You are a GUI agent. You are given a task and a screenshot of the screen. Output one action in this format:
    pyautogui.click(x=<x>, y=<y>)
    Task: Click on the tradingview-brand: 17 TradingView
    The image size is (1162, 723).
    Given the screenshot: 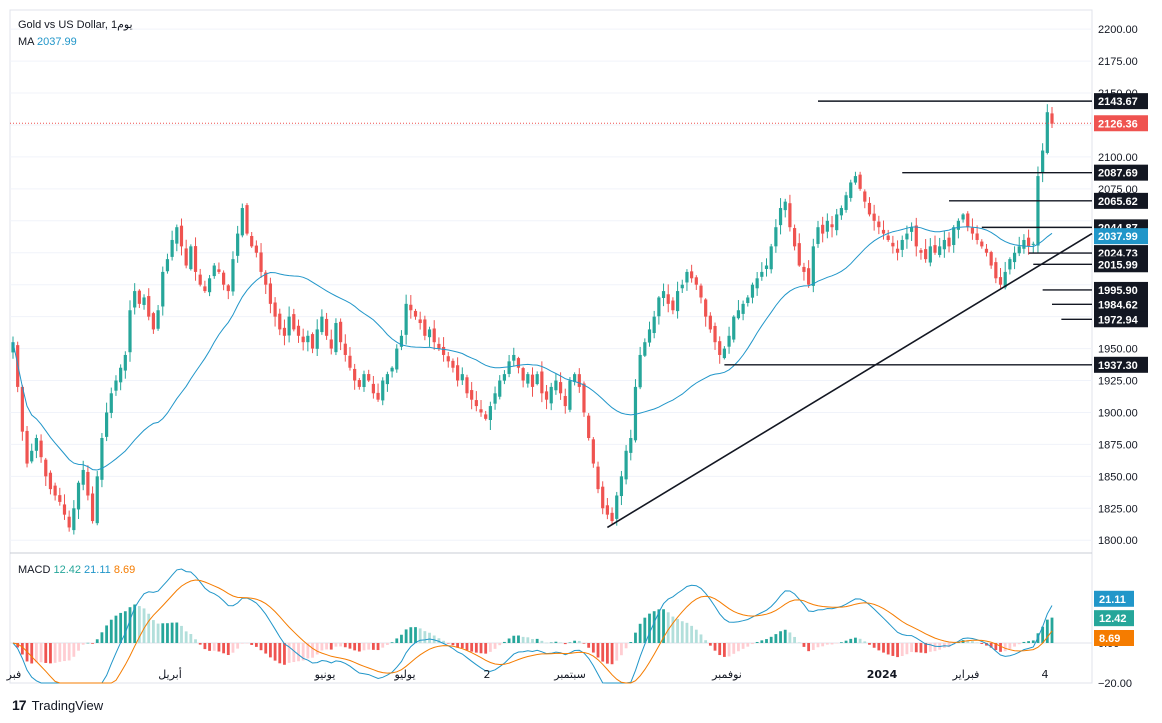 What is the action you would take?
    pyautogui.click(x=57, y=705)
    